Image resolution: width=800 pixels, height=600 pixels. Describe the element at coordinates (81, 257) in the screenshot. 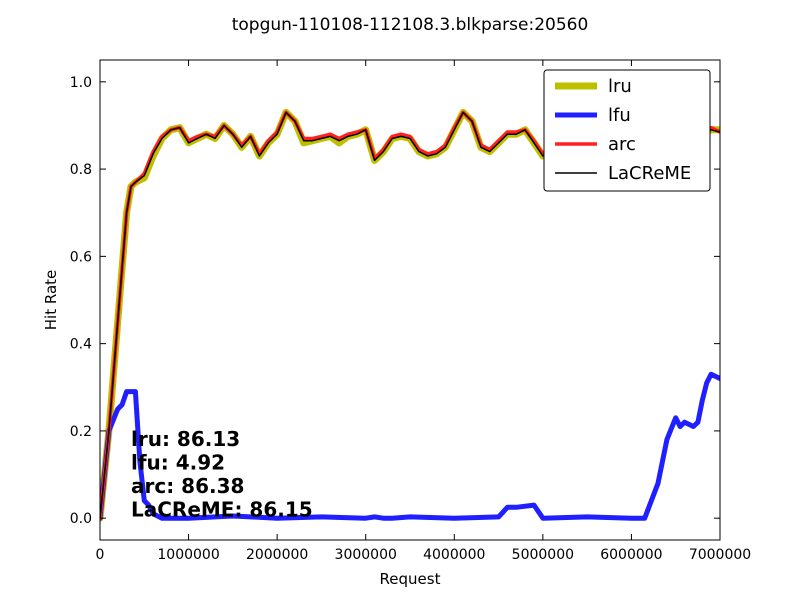

I see `y-tick-label: 0.6` at that location.